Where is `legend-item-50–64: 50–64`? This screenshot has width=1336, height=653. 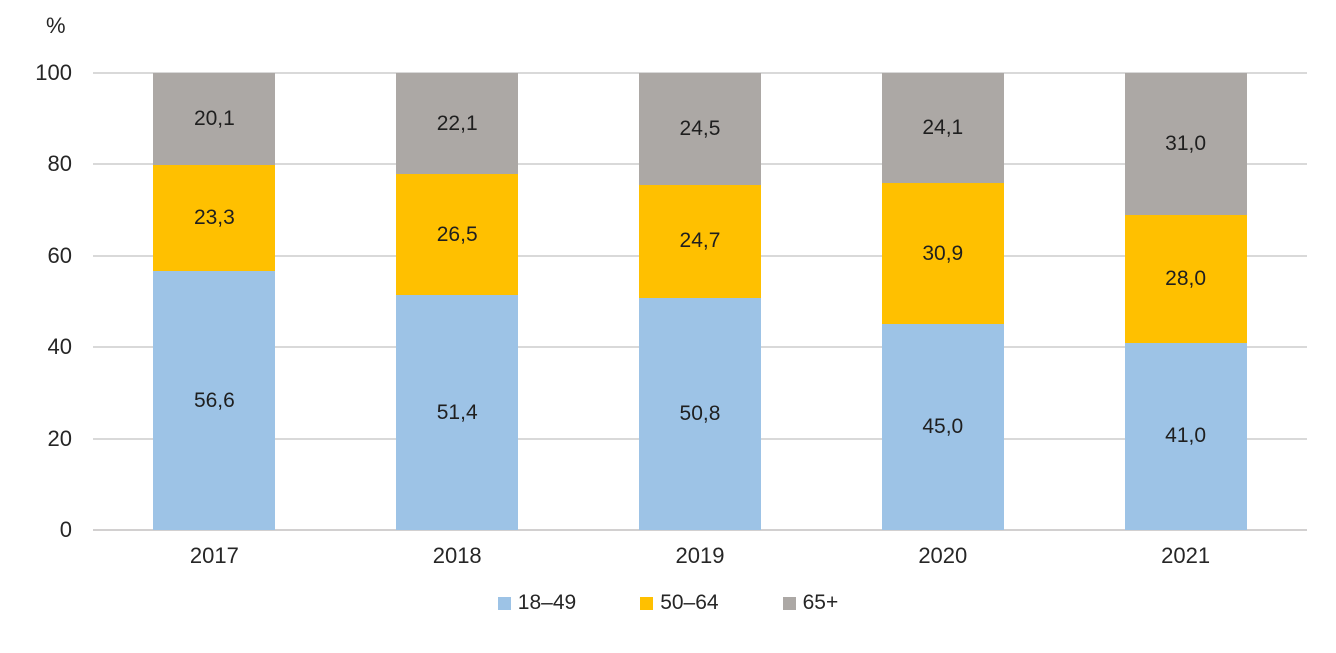 legend-item-50–64: 50–64 is located at coordinates (679, 603).